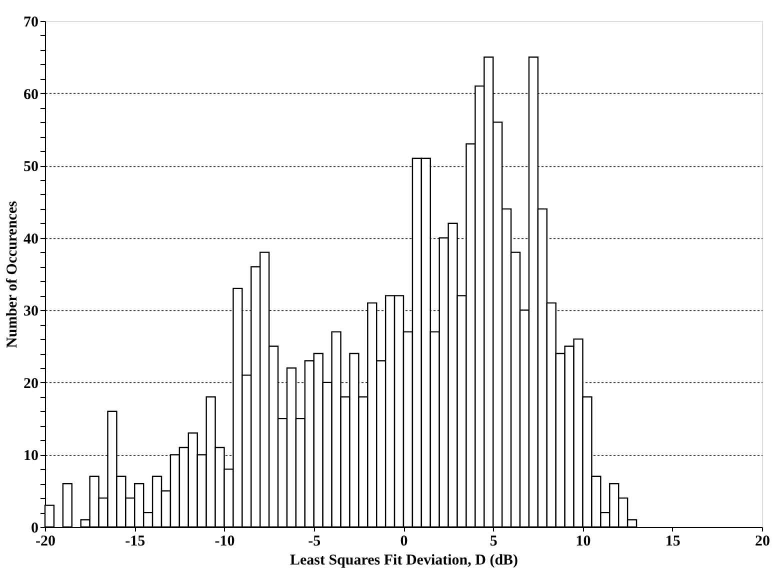 This screenshot has width=780, height=571. Describe the element at coordinates (31, 456) in the screenshot. I see `y-tick-label: 10` at that location.